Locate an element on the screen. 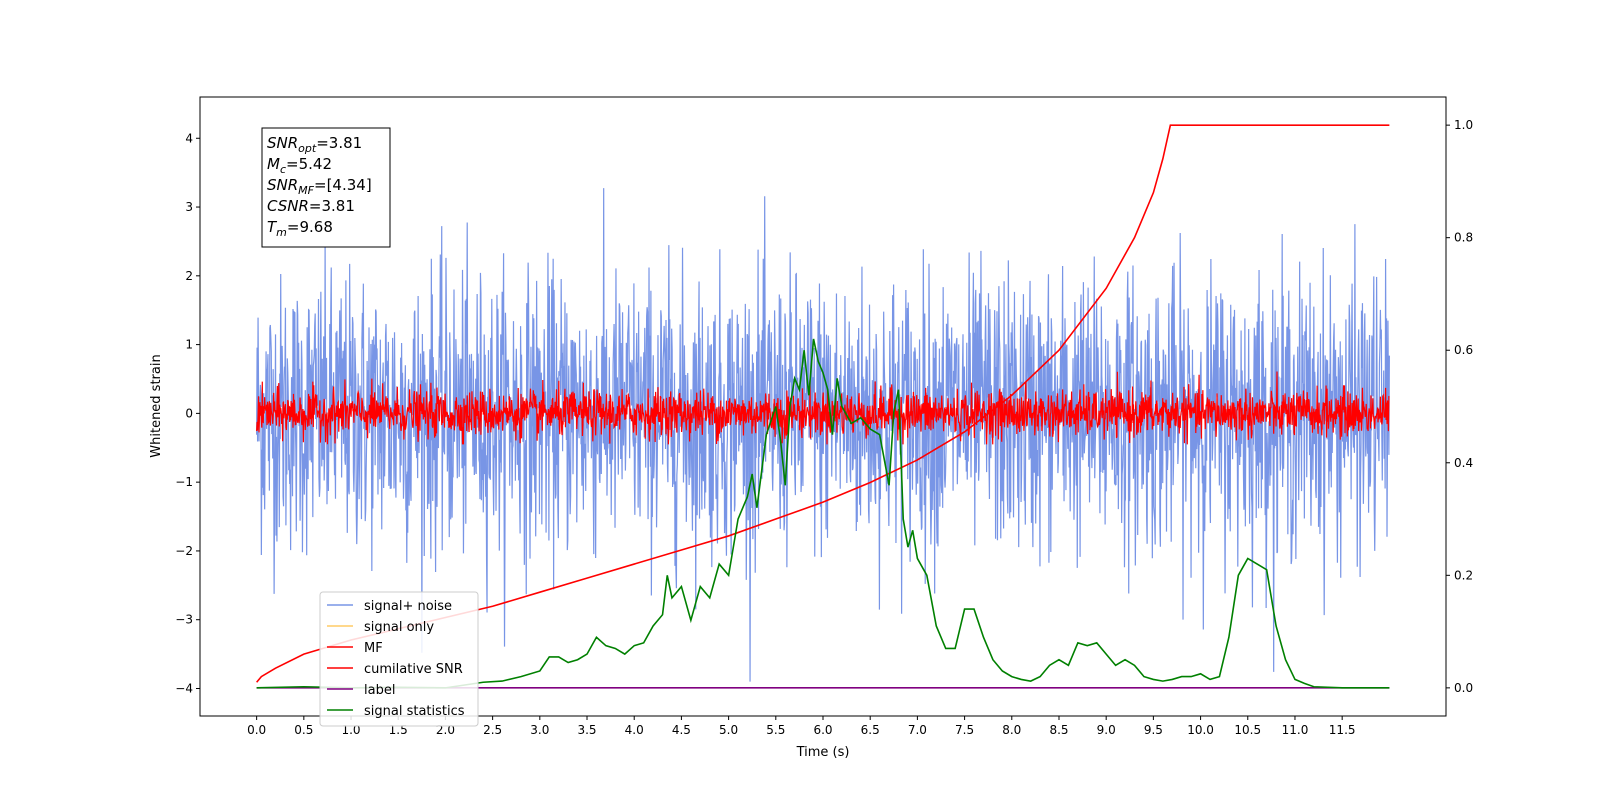 The image size is (1600, 804). info-box-frame is located at coordinates (326, 187).